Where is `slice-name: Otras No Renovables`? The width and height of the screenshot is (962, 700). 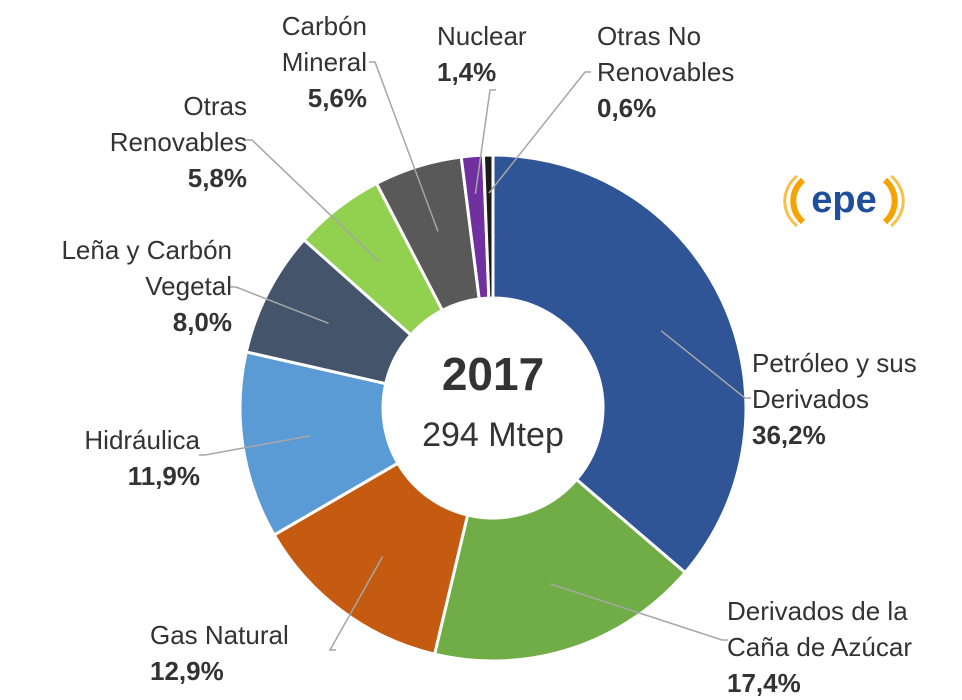 slice-name: Otras No Renovables is located at coordinates (666, 54).